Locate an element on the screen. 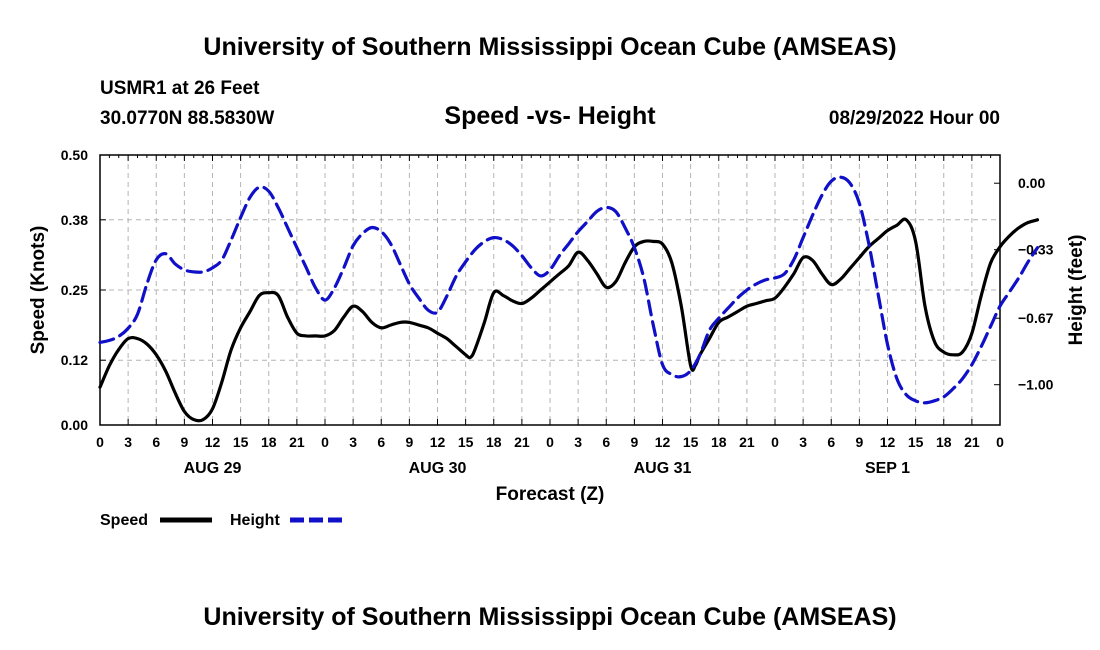 The image size is (1100, 650). legend-speed-label: Speed is located at coordinates (124, 520).